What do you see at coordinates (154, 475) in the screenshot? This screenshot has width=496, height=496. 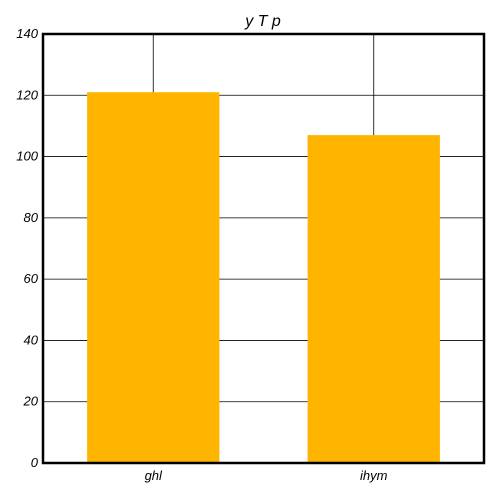 I see `x-tick-label: ghl` at bounding box center [154, 475].